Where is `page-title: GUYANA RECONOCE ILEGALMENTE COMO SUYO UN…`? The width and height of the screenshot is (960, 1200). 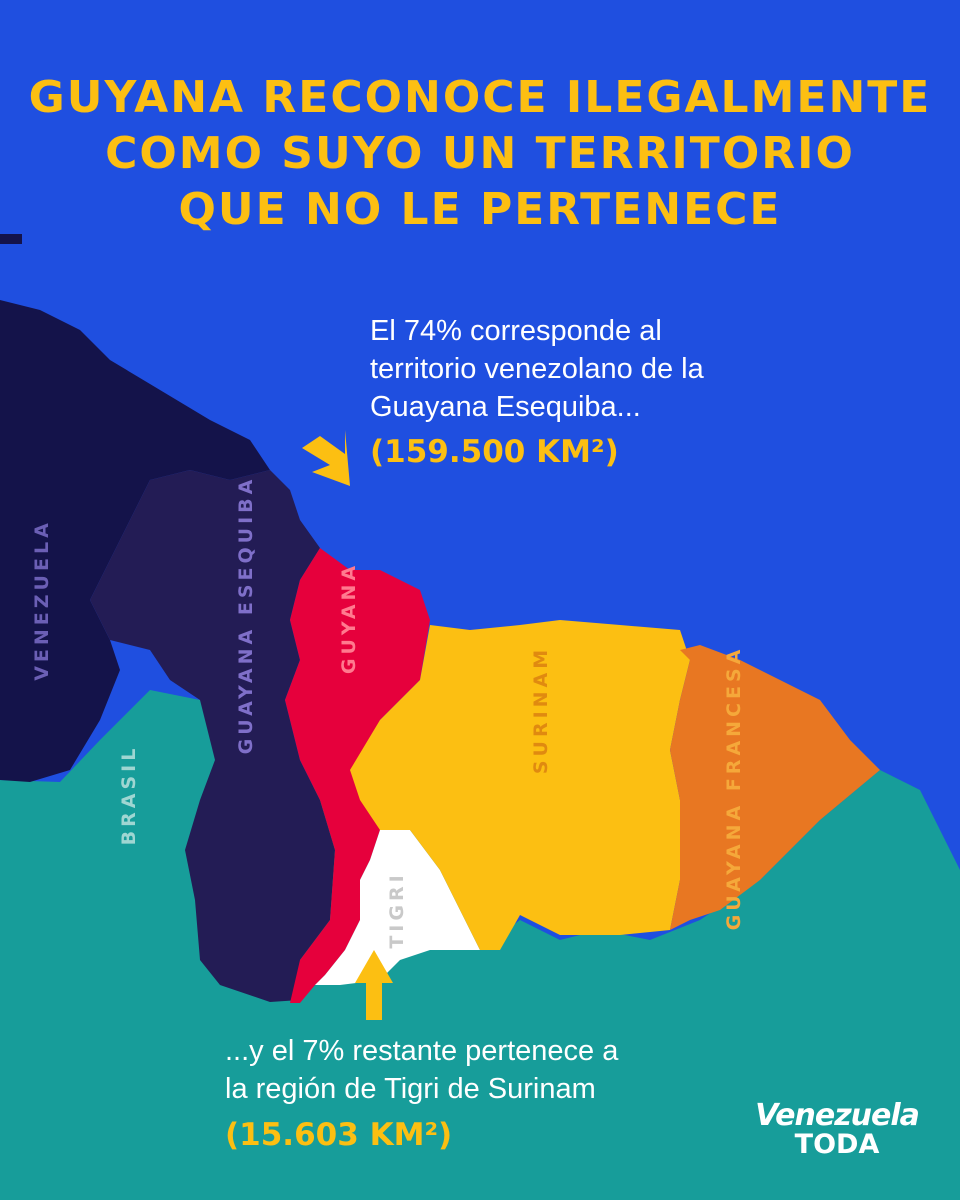
page-title: GUYANA RECONOCE ILEGALMENTE COMO SUYO UN… is located at coordinates (480, 154).